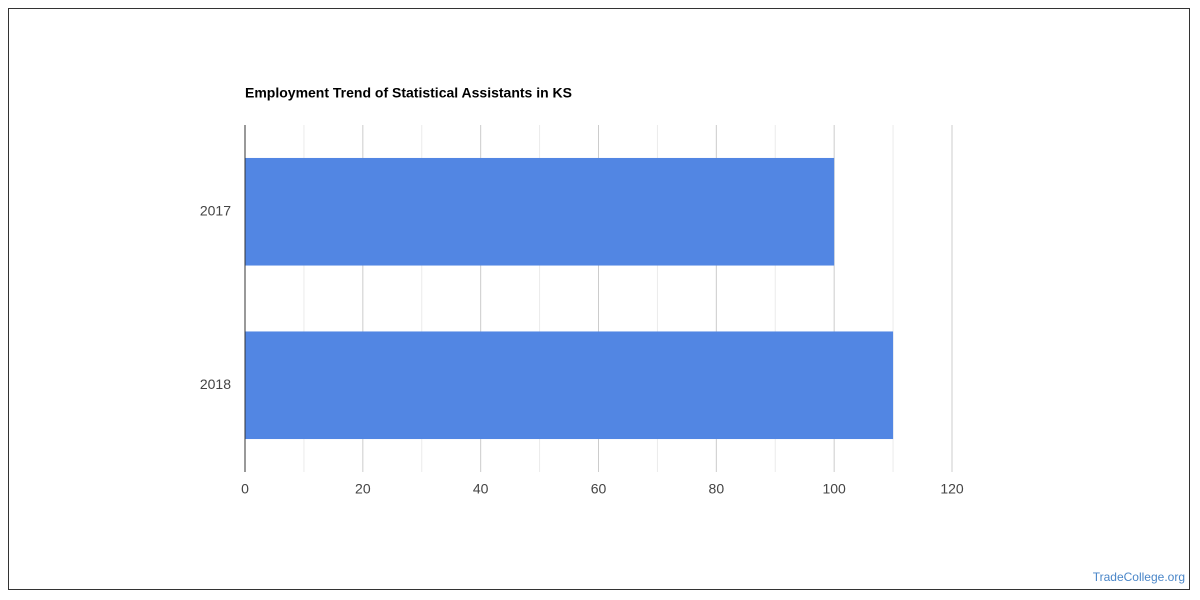 This screenshot has height=600, width=1200. I want to click on x-tick-label: 60, so click(599, 489).